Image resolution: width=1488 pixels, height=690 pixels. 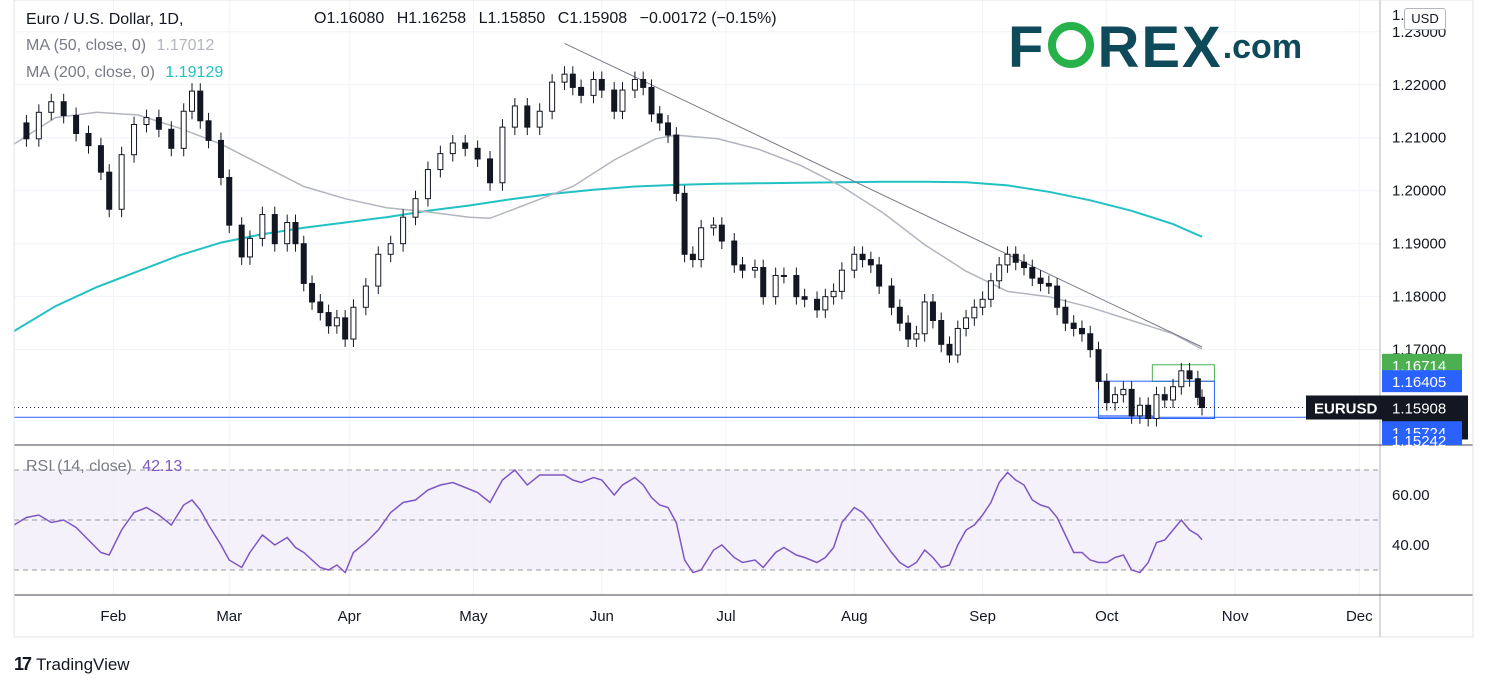 What do you see at coordinates (1419, 408) in the screenshot?
I see `last-price-text: 1.15908` at bounding box center [1419, 408].